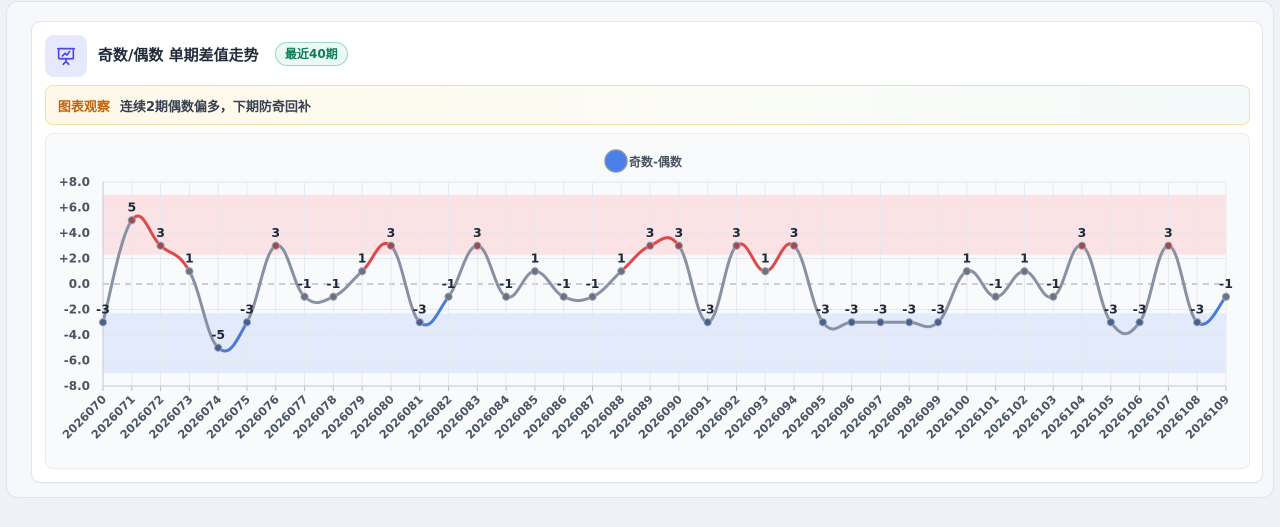  I want to click on data-label: -5, so click(218, 334).